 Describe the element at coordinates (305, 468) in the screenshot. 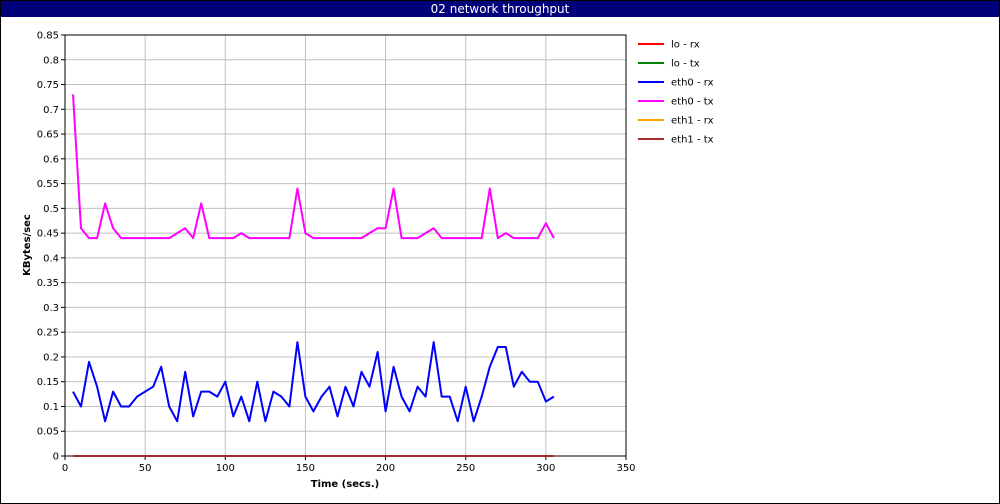

I see `x-tick-label: 150` at that location.